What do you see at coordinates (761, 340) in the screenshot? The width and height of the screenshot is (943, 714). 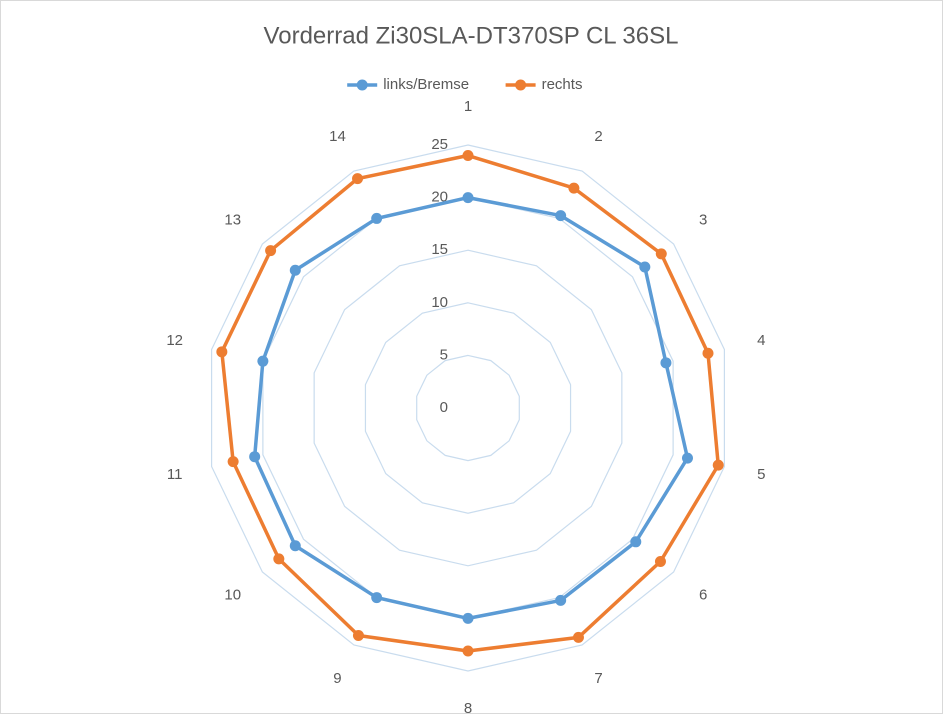 I see `category-label: 4` at bounding box center [761, 340].